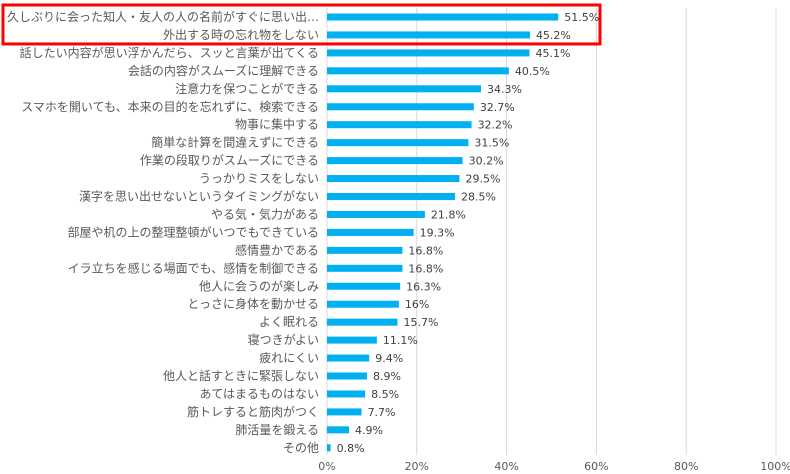 The image size is (790, 474). Describe the element at coordinates (596, 466) in the screenshot. I see `x-tick-label: 60%` at that location.